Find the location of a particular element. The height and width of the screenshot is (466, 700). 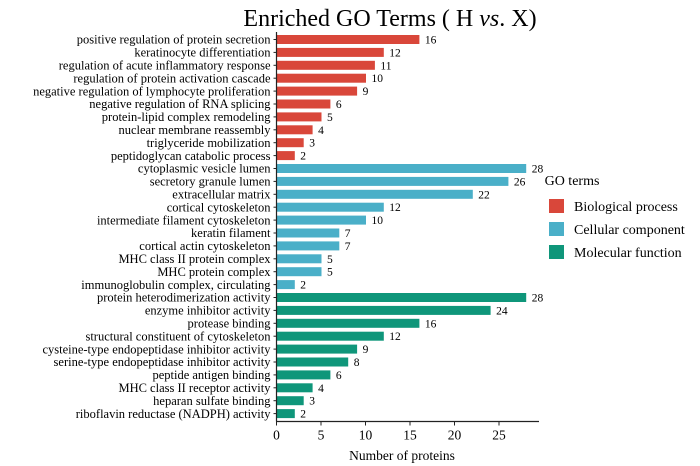

value-label: 24 is located at coordinates (502, 311).